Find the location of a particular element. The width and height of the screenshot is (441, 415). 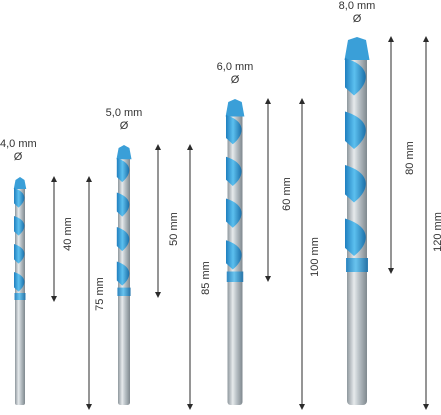

diameter-value: 6,0 mm is located at coordinates (235, 67).